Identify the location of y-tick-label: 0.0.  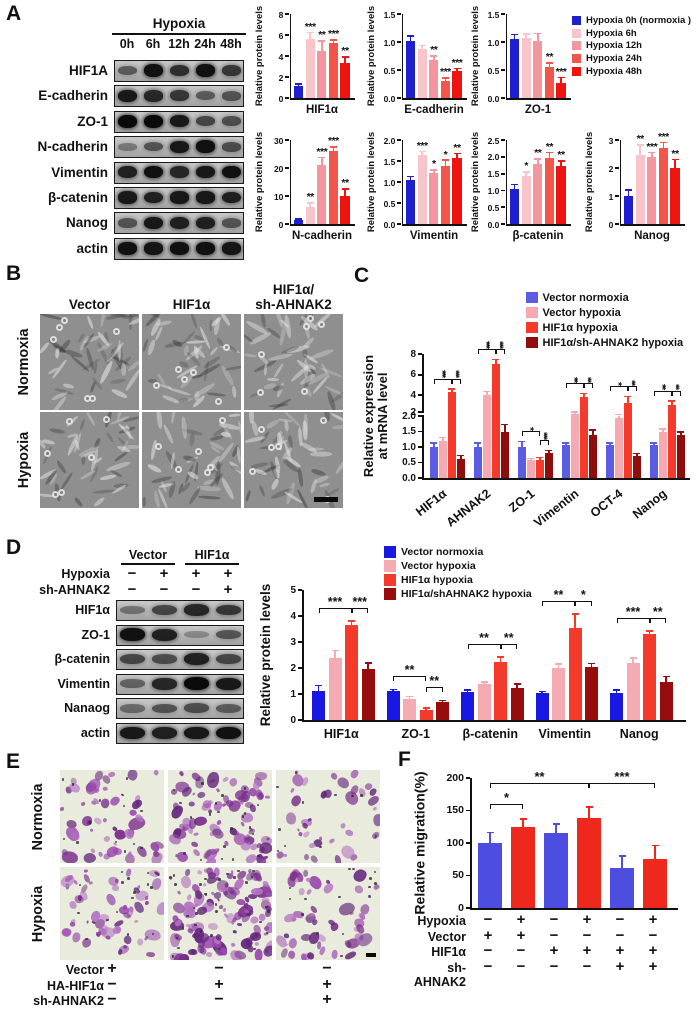
(493, 224).